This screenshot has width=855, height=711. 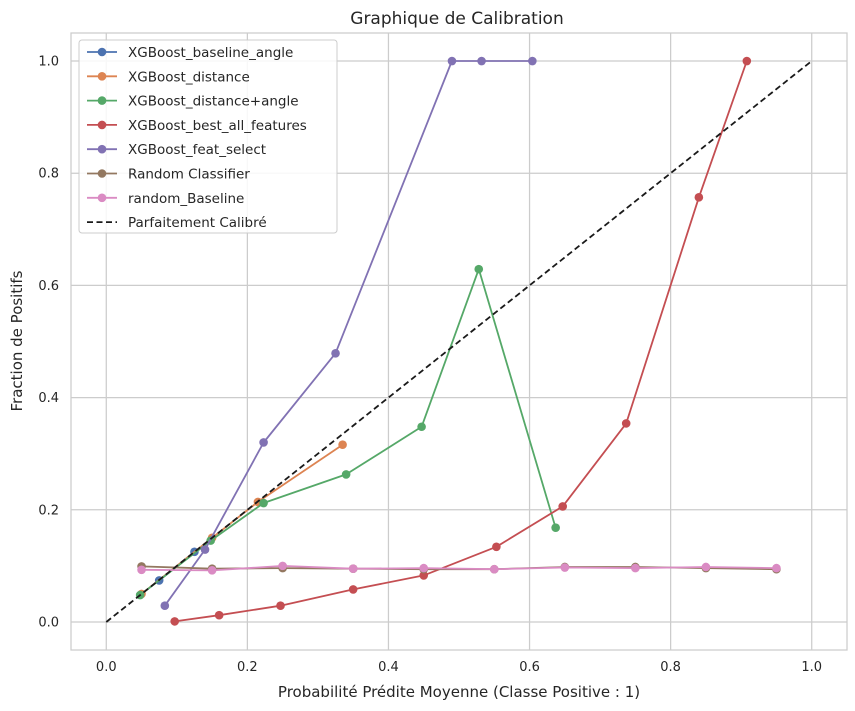 What do you see at coordinates (811, 667) in the screenshot?
I see `x-tick-label: 1.0` at bounding box center [811, 667].